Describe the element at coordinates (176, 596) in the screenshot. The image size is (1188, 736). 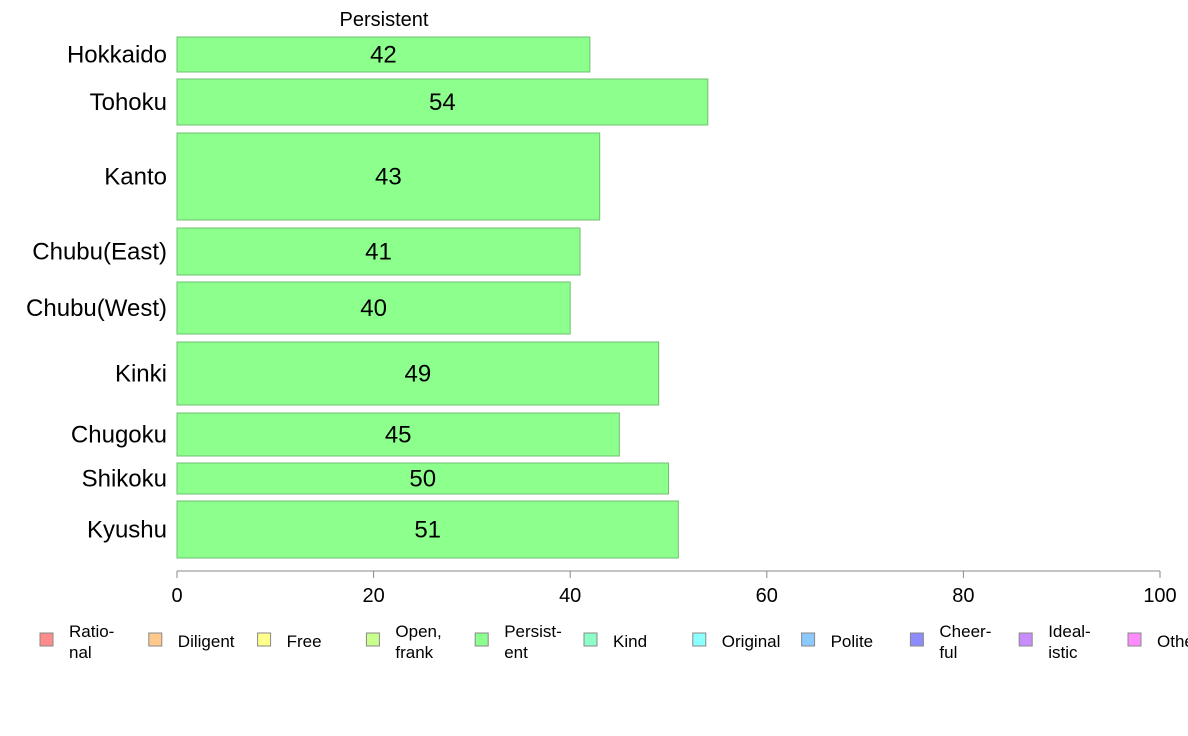
I see `x-tick-label-0: 0` at that location.